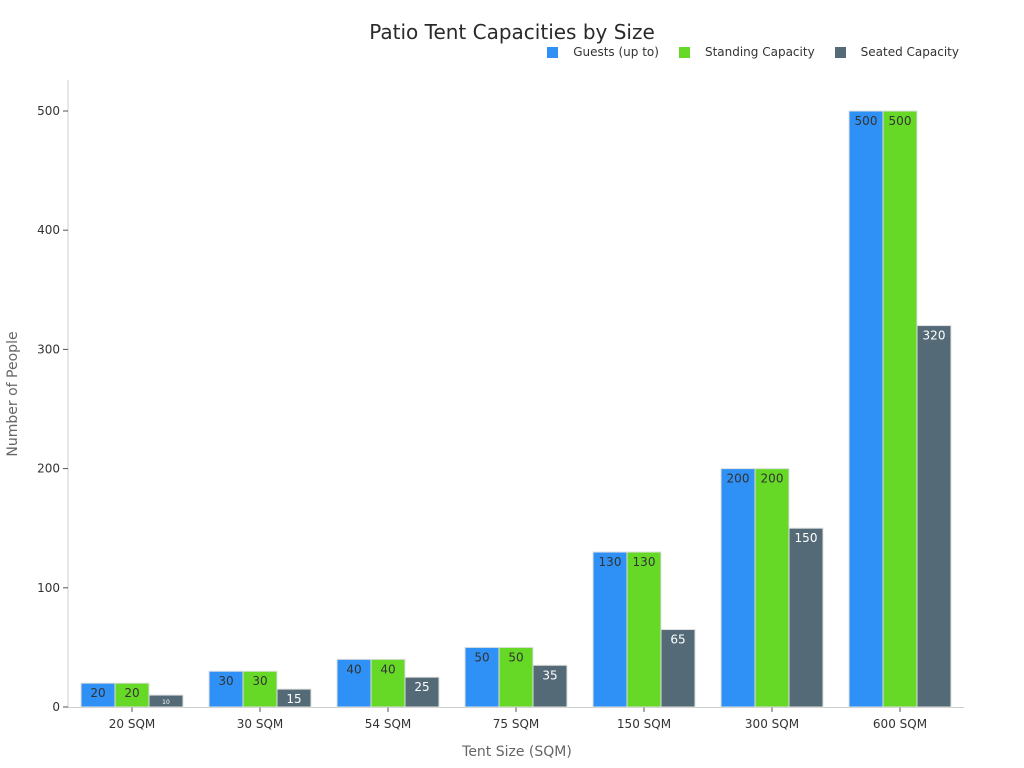  Describe the element at coordinates (553, 52) in the screenshot. I see `legend-swatch-guests` at that location.